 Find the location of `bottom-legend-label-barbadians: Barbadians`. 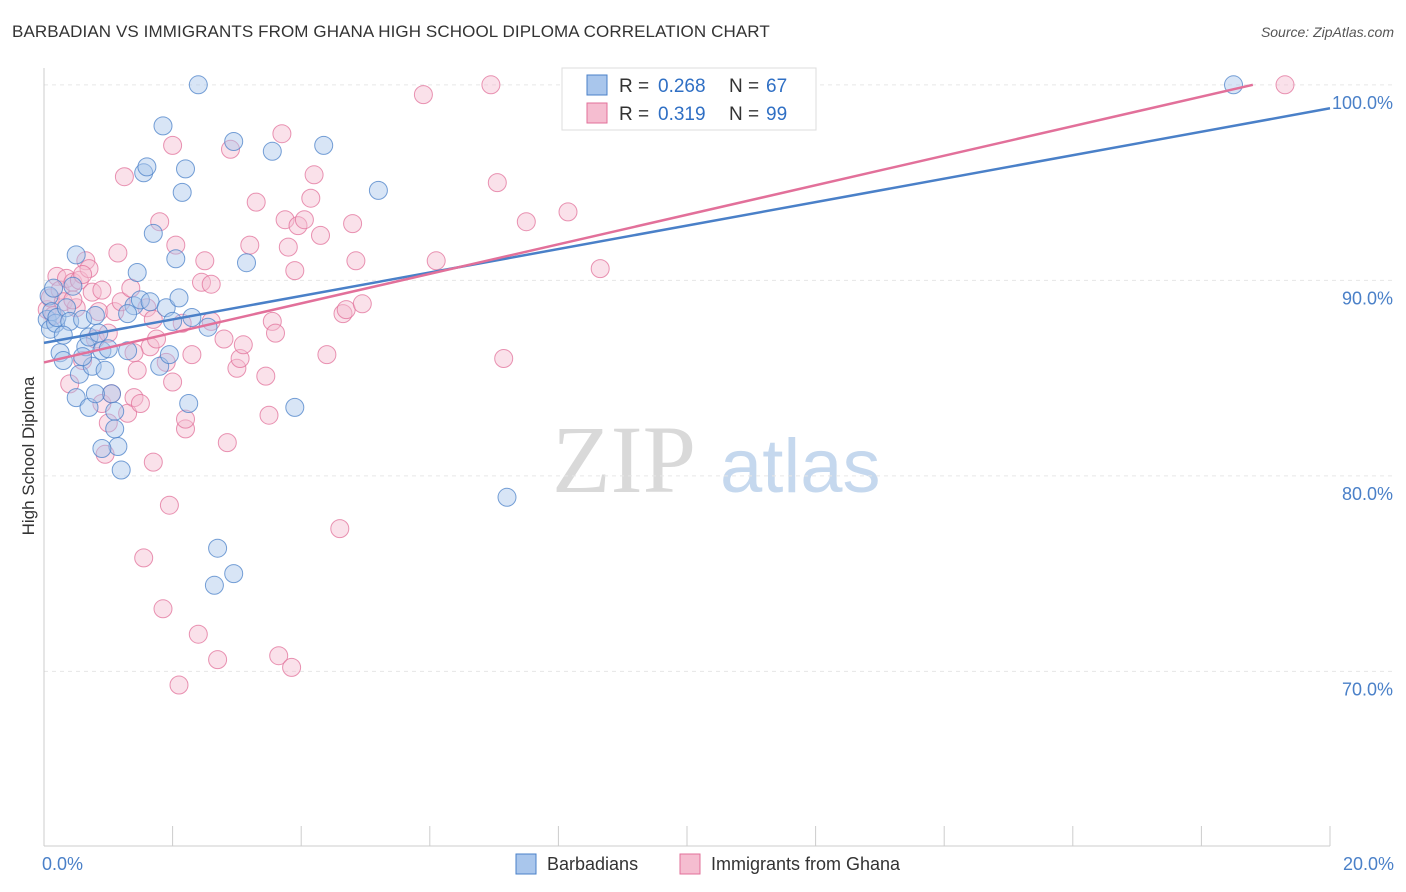

bottom-legend-label-barbadians: Barbadians is located at coordinates (592, 864).